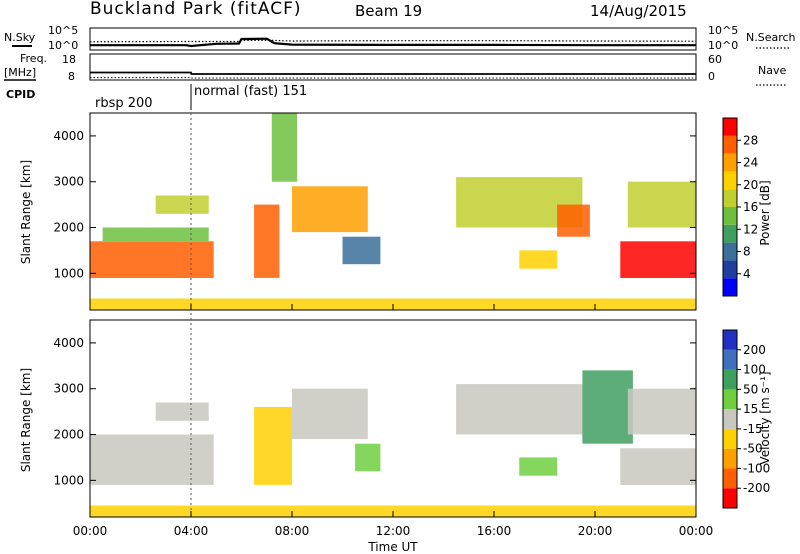 The height and width of the screenshot is (554, 800). What do you see at coordinates (756, 468) in the screenshot?
I see `velocity-colorbar-tick-label-6: -100` at bounding box center [756, 468].